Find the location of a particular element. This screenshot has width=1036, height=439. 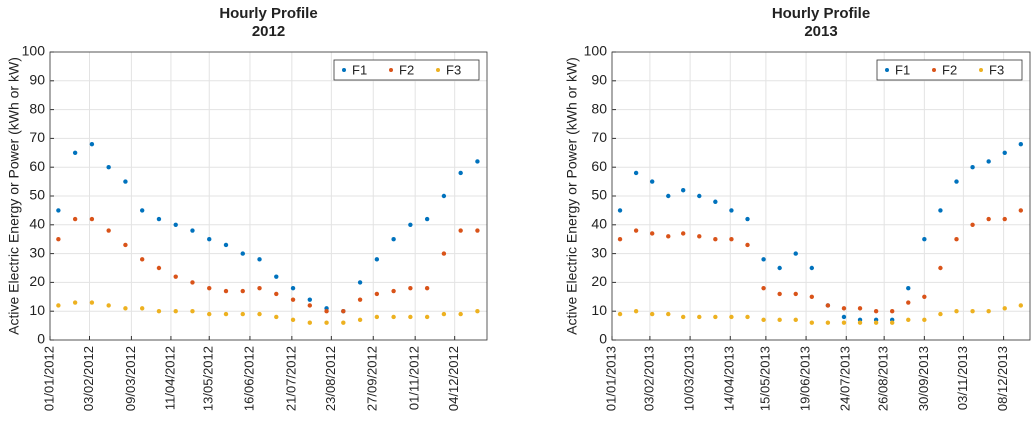

x-tick-label: 04/12/2012 is located at coordinates (453, 378).